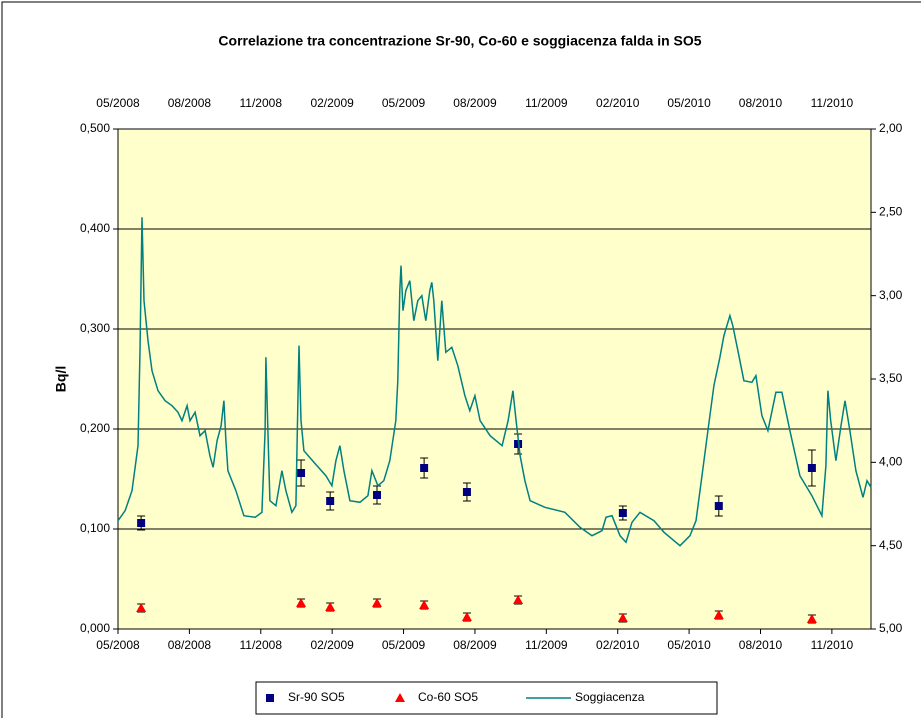  I want to click on y-axis-label: Bq/l, so click(61, 379).